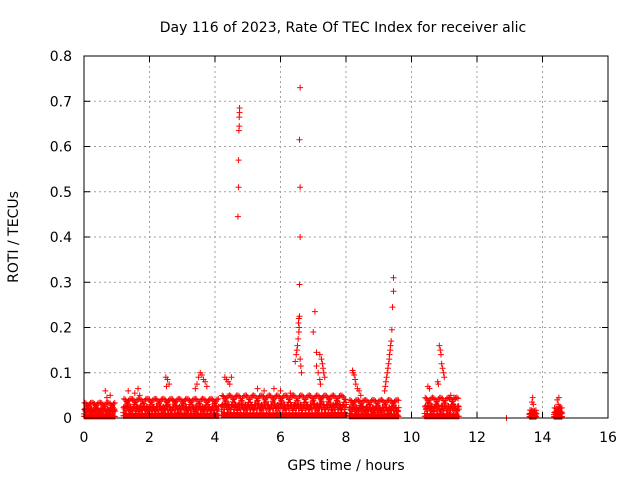  I want to click on x-tick-label: 10, so click(412, 438).